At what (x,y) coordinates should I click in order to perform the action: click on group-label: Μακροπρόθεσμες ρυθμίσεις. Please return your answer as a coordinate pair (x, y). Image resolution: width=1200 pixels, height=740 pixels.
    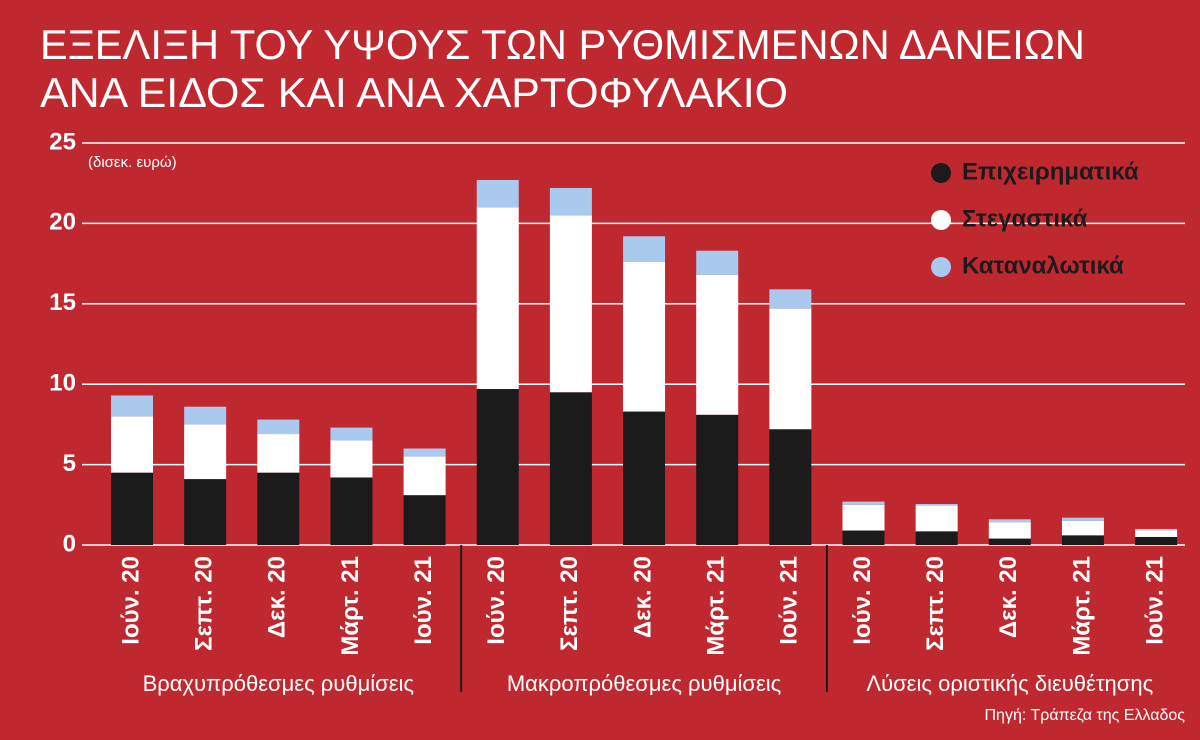
    Looking at the image, I should click on (644, 683).